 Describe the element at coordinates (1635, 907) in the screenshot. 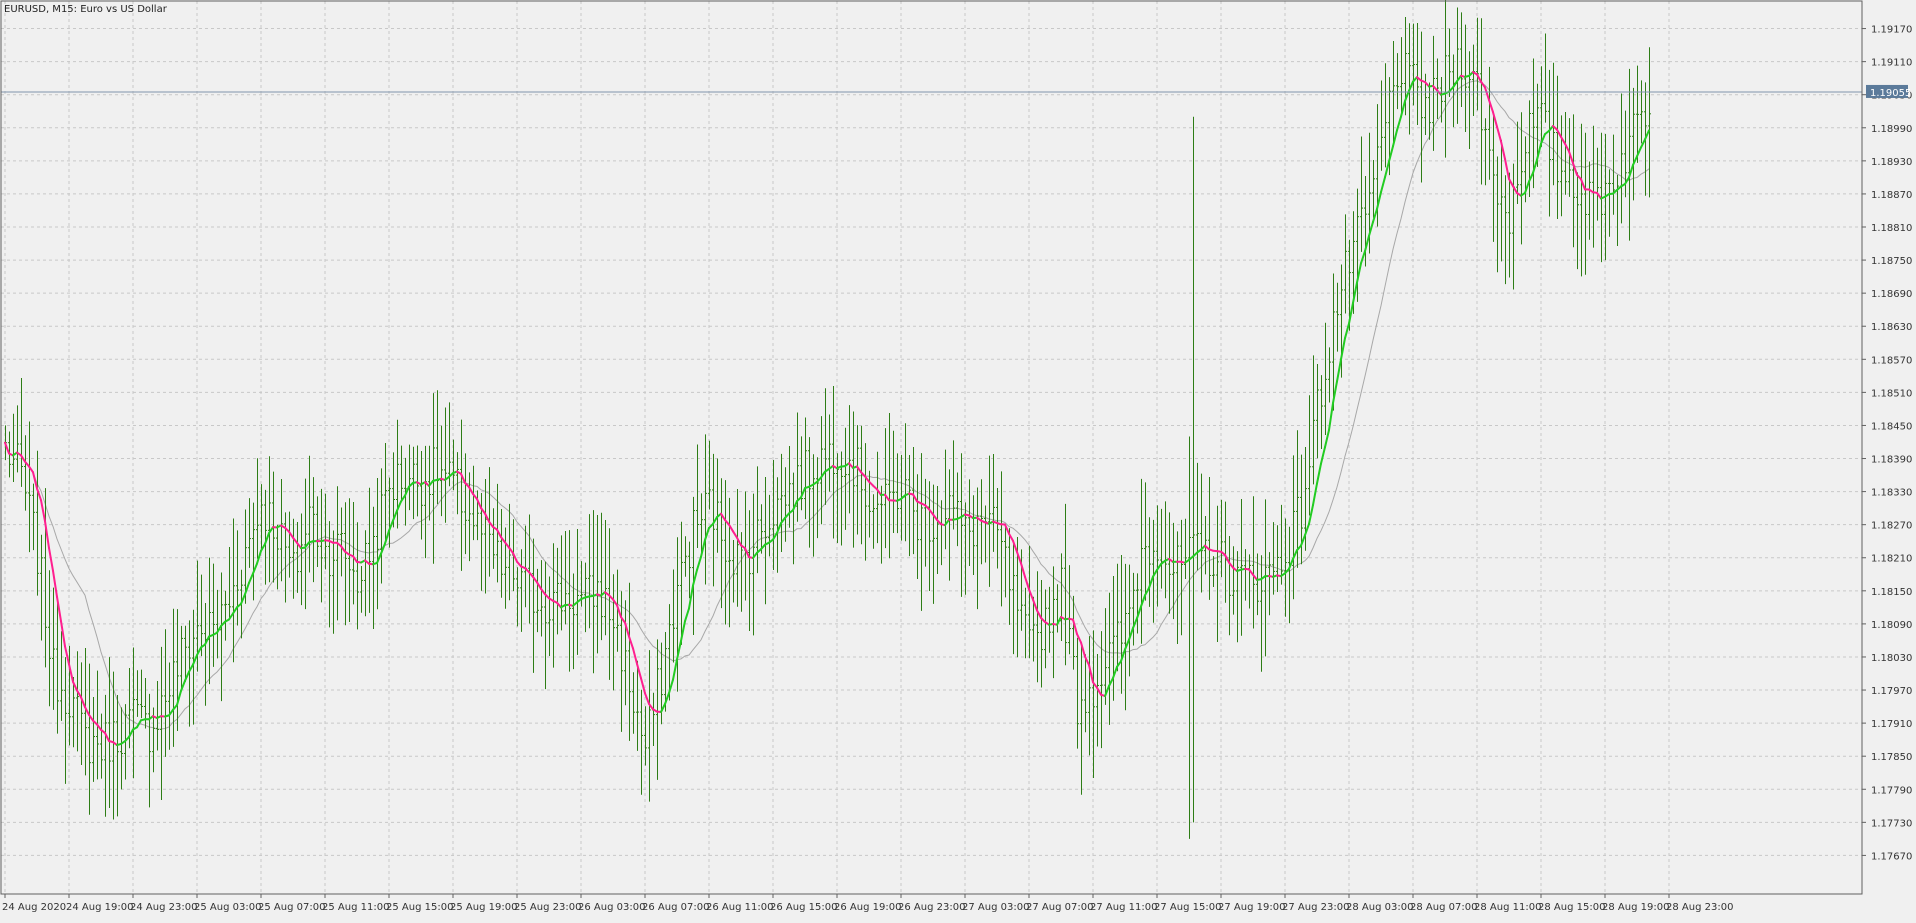

I see `x-tick-label: 28 Aug 19:00` at that location.